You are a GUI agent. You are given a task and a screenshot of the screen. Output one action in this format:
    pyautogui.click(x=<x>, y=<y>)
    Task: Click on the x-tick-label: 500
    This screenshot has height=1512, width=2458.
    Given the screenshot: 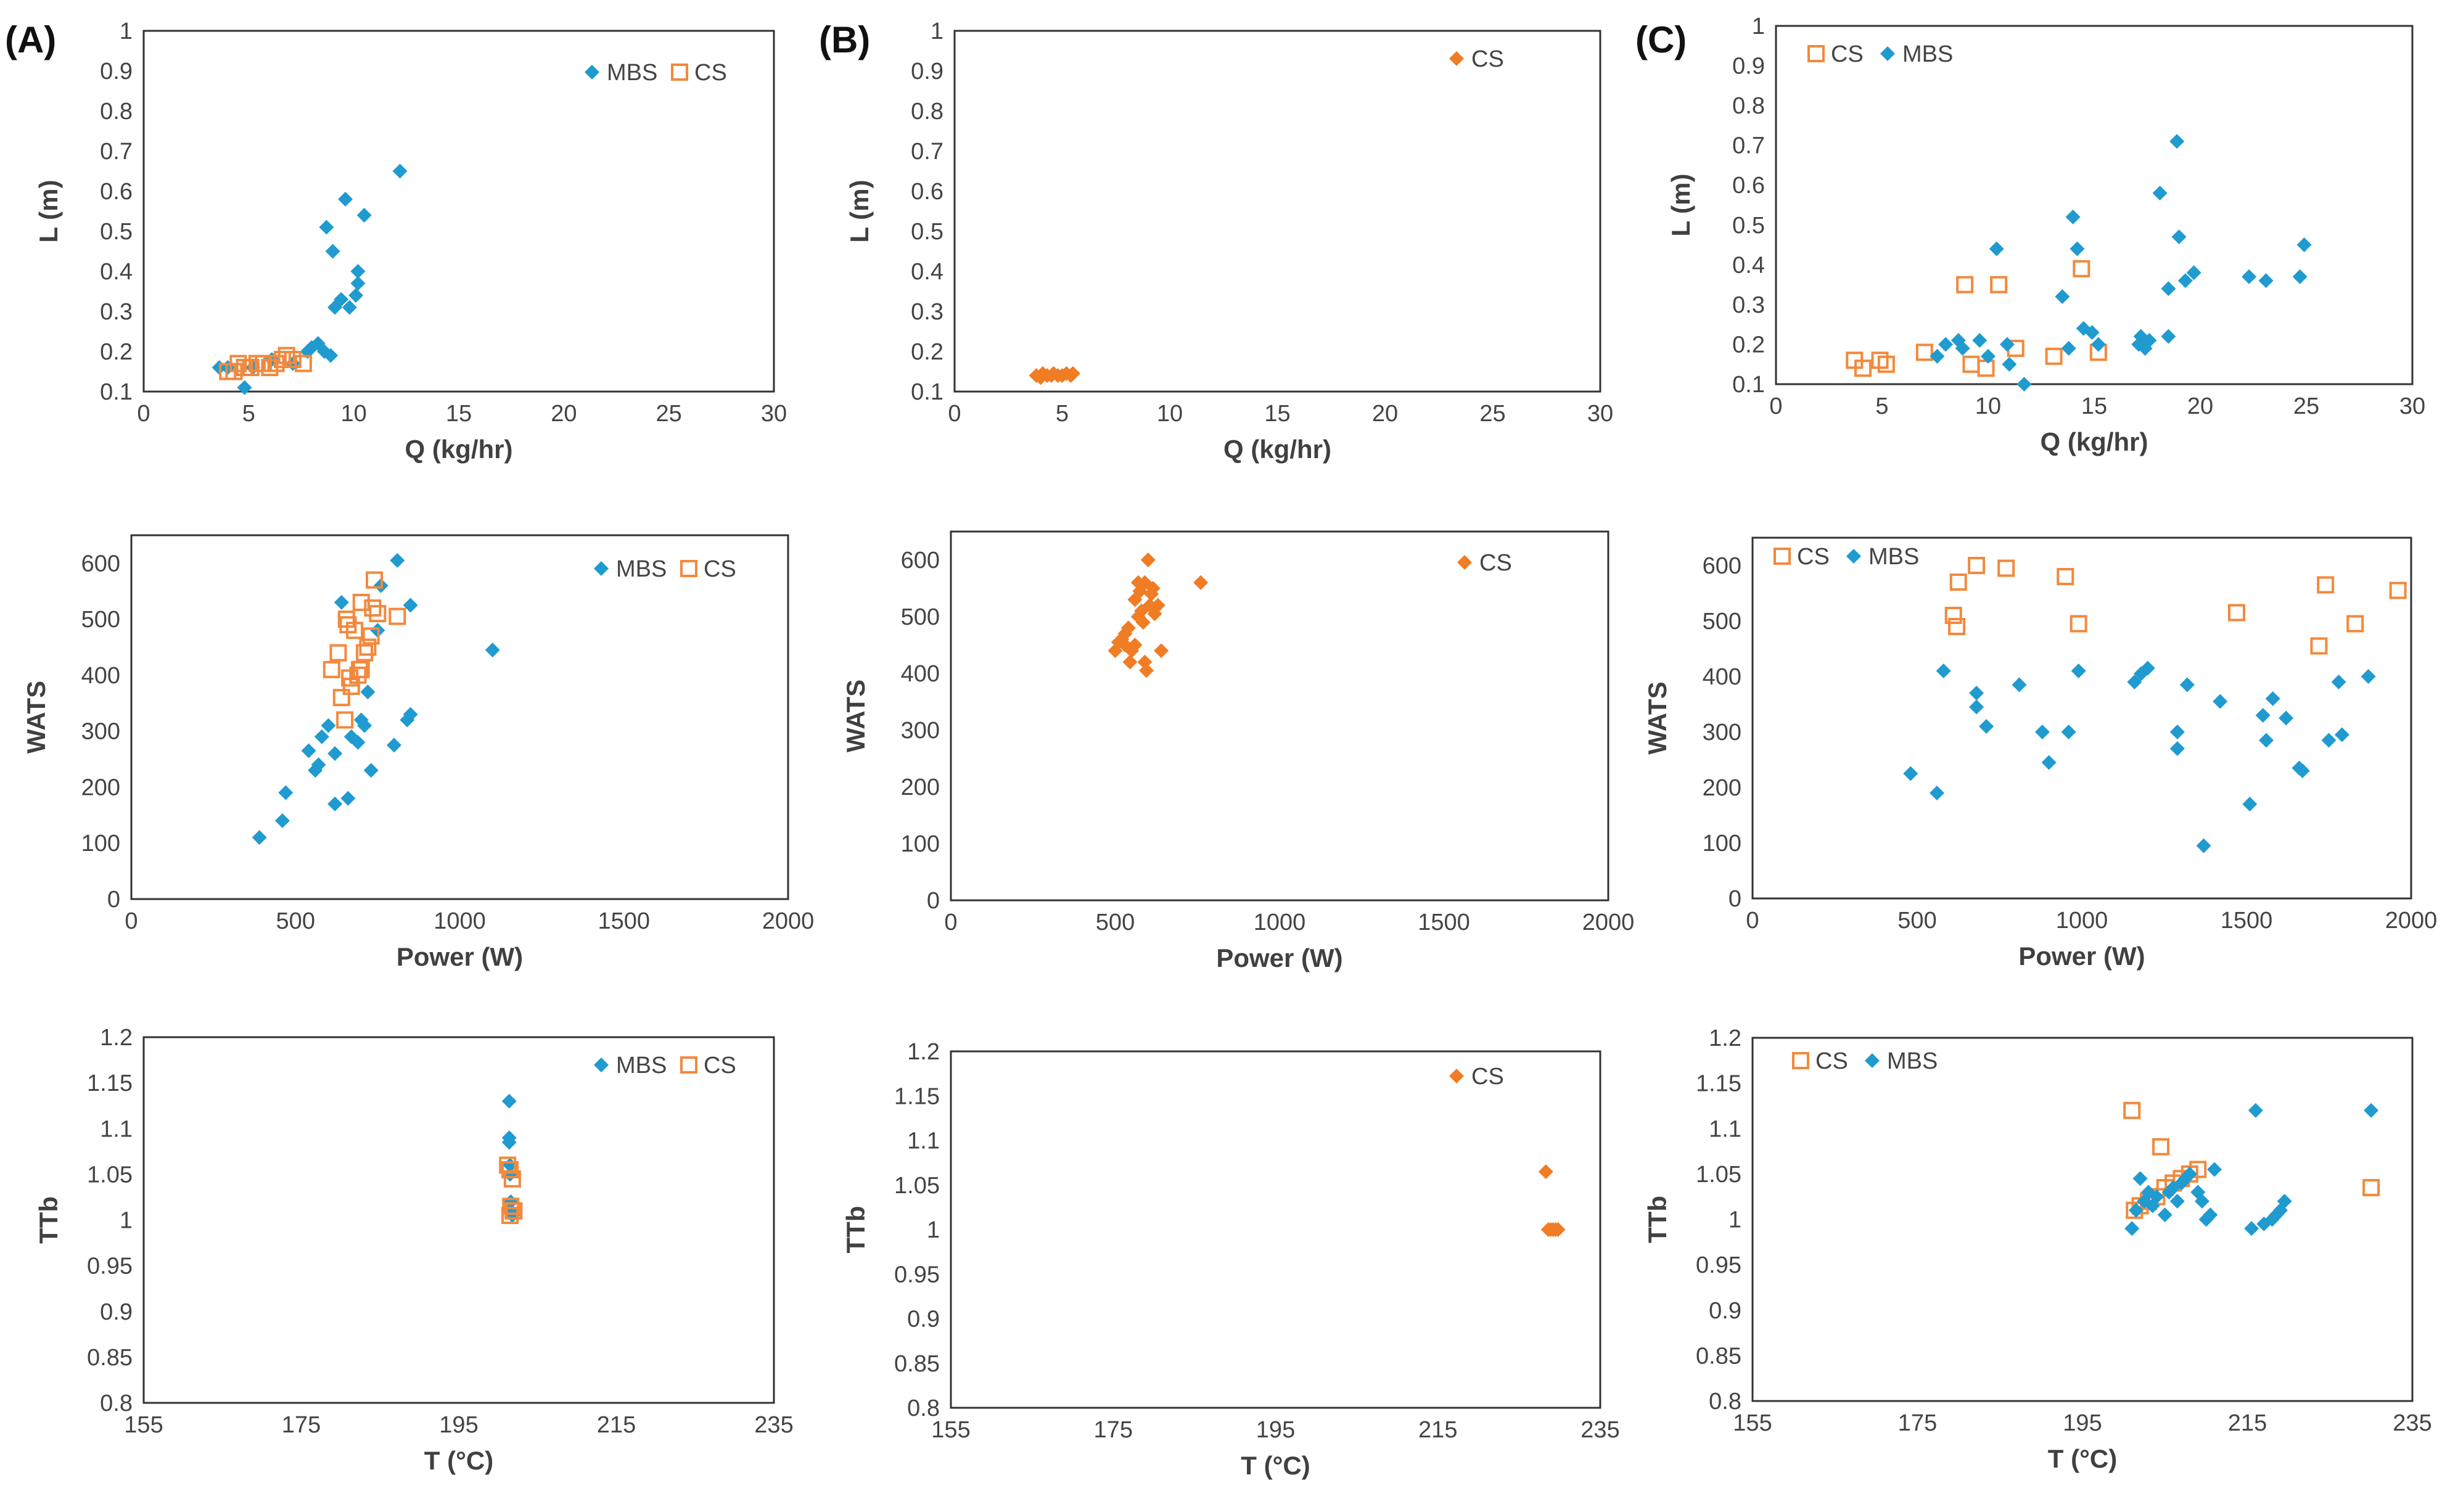 What is the action you would take?
    pyautogui.click(x=1115, y=922)
    